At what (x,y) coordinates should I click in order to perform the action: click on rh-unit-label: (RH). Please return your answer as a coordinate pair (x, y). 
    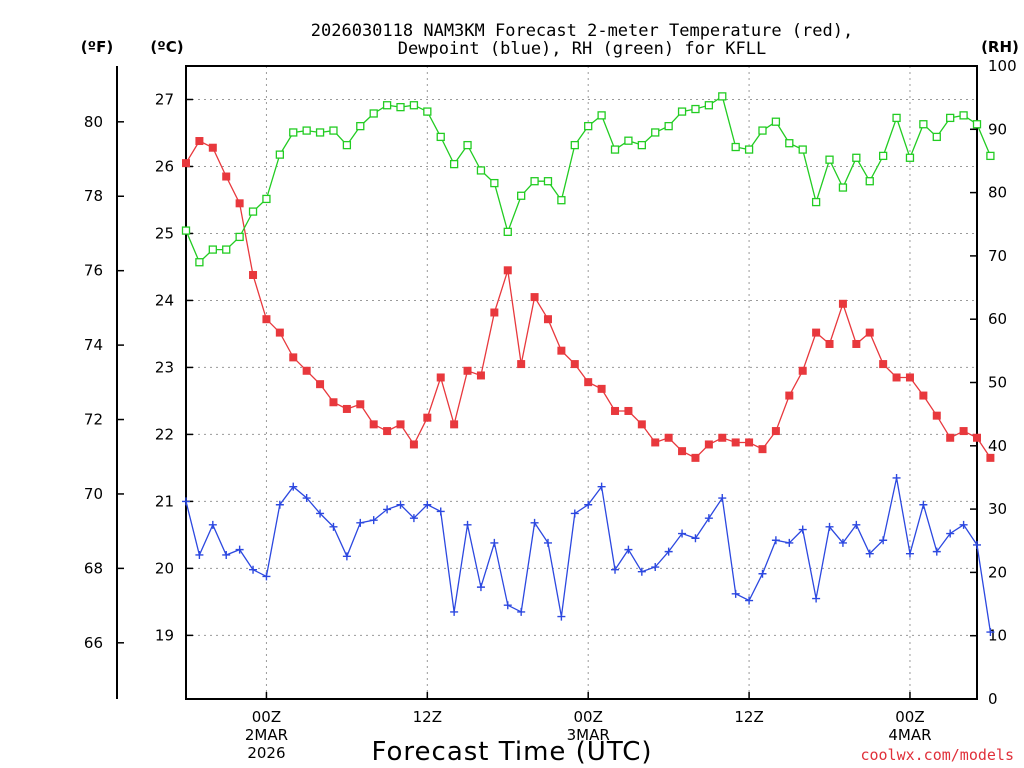
    Looking at the image, I should click on (1000, 47).